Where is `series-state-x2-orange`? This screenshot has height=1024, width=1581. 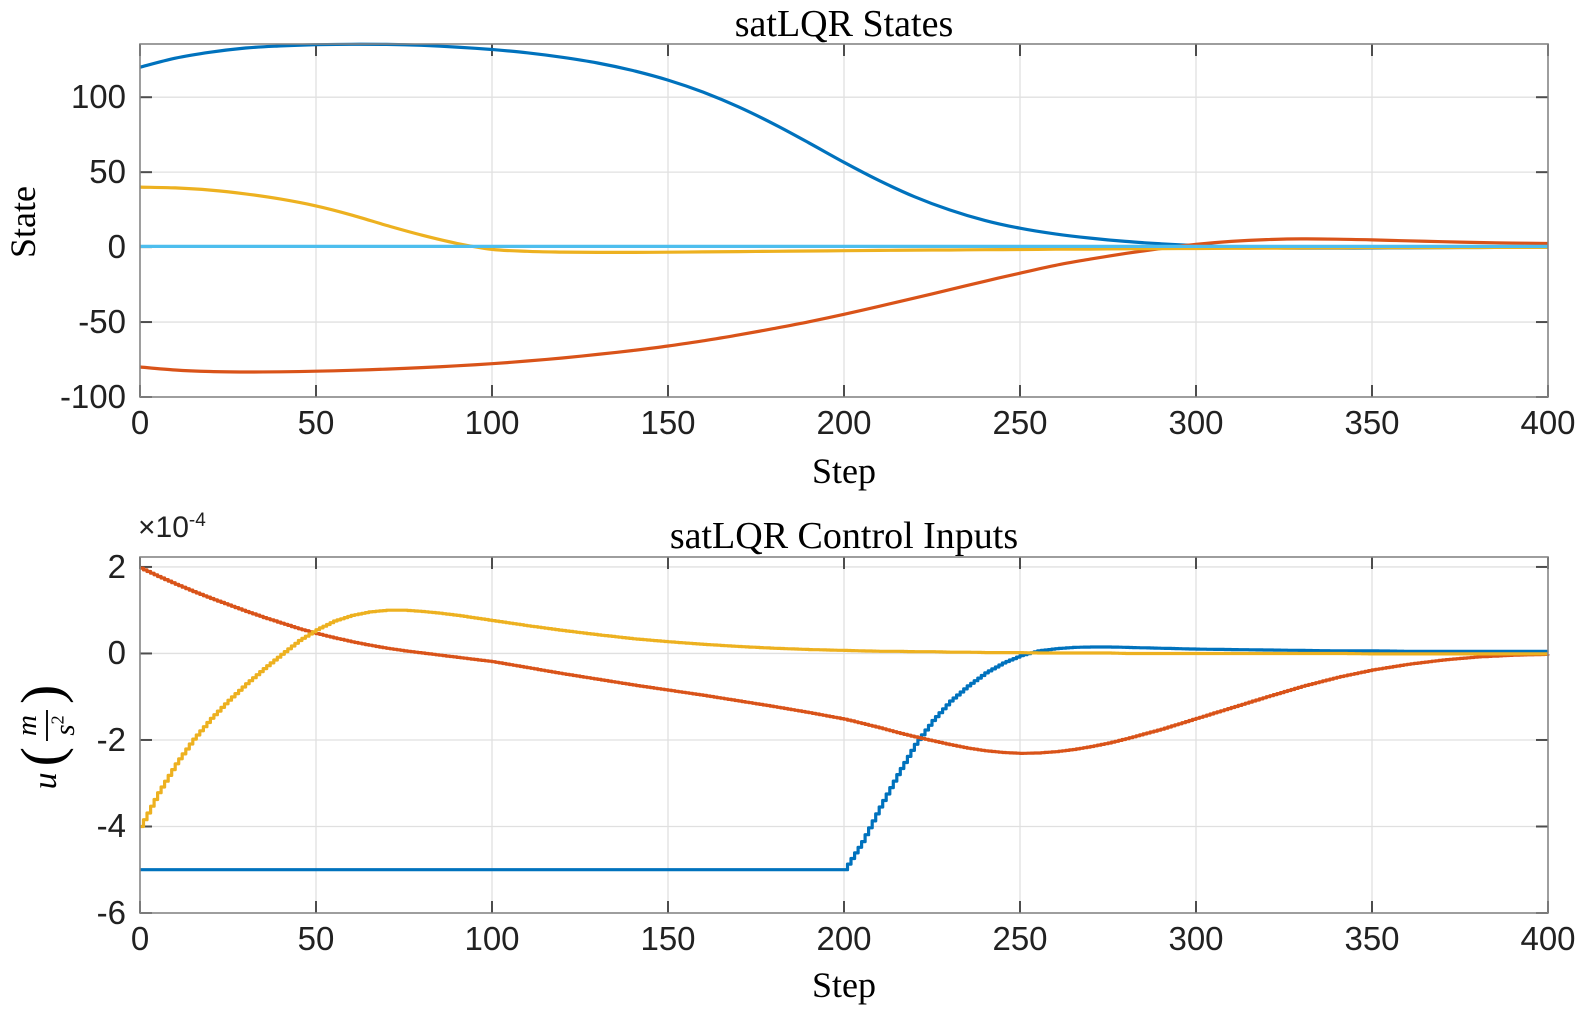
series-state-x2-orange is located at coordinates (844, 305).